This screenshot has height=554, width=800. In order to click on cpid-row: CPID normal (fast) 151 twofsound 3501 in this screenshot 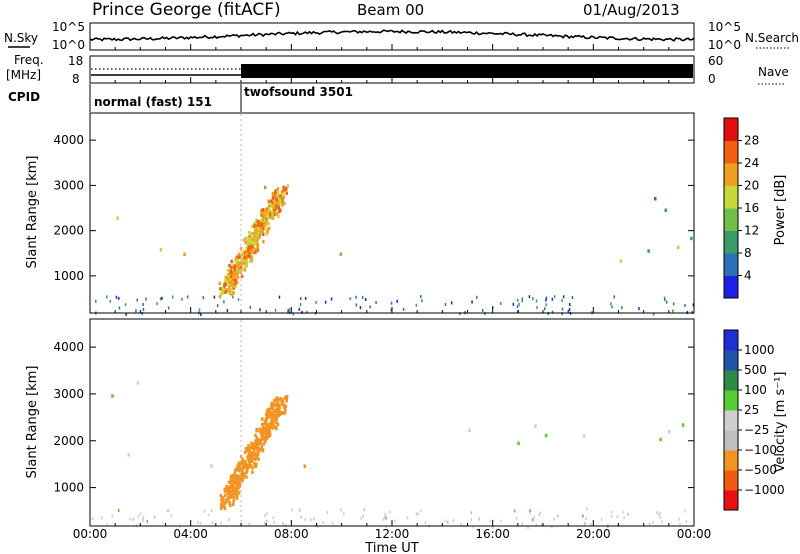, I will do `click(180, 98)`.